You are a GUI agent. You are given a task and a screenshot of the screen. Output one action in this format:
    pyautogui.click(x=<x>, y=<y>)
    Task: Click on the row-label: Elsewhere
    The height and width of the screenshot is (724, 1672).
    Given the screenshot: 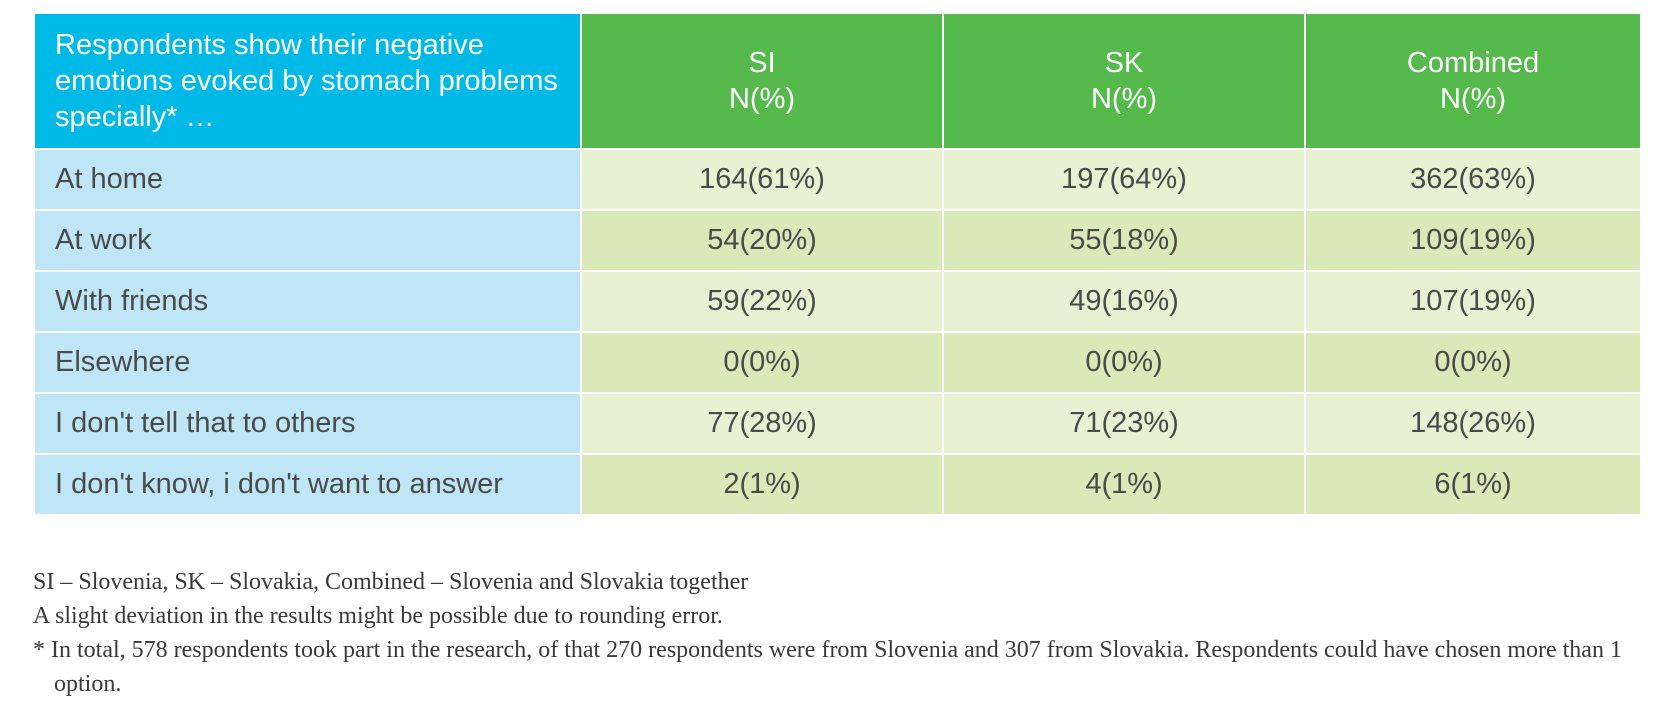 What is the action you would take?
    pyautogui.click(x=307, y=362)
    